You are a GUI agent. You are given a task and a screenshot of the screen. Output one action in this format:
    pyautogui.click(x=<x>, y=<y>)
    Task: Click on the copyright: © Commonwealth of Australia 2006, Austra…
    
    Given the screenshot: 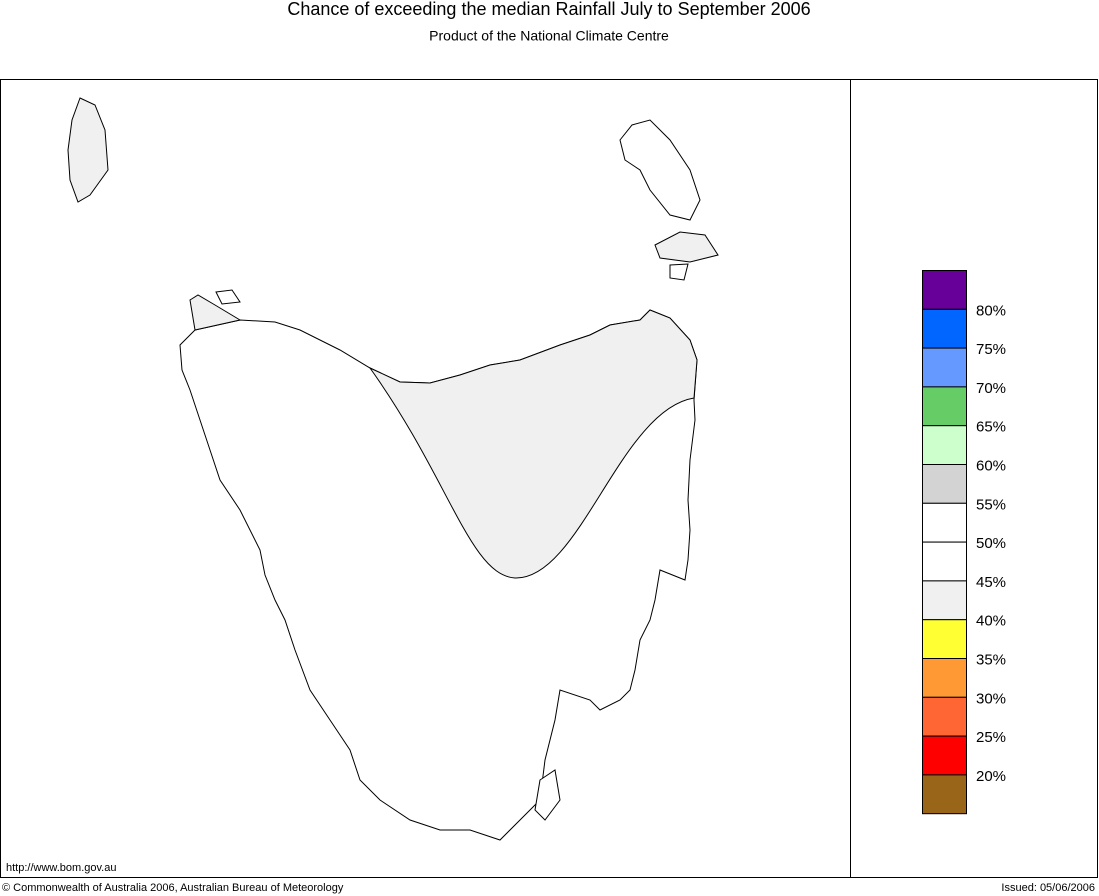 What is the action you would take?
    pyautogui.click(x=173, y=888)
    